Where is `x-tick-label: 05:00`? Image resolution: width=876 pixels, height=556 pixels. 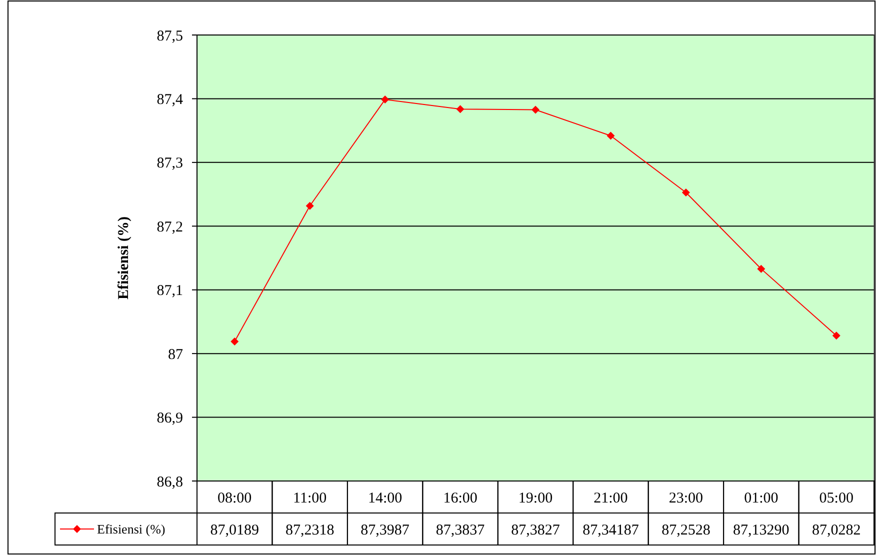
x-tick-label: 05:00 is located at coordinates (836, 498).